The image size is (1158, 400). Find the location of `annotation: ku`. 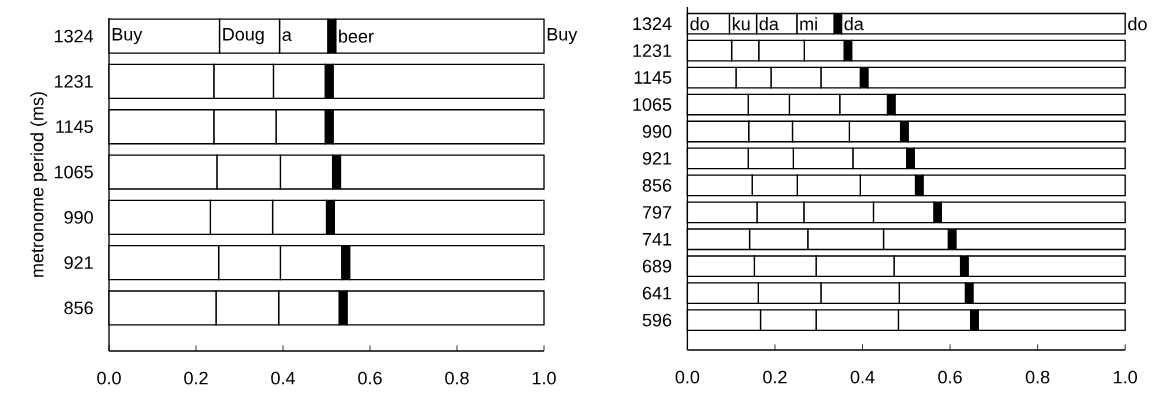

annotation: ku is located at coordinates (741, 24).